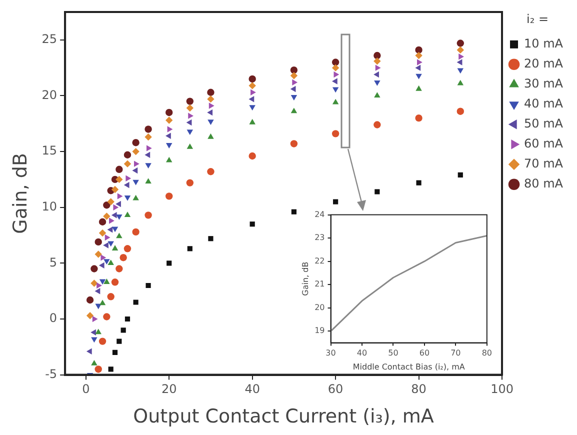 The height and width of the screenshot is (435, 577). I want to click on x-tick-label: 40, so click(252, 389).